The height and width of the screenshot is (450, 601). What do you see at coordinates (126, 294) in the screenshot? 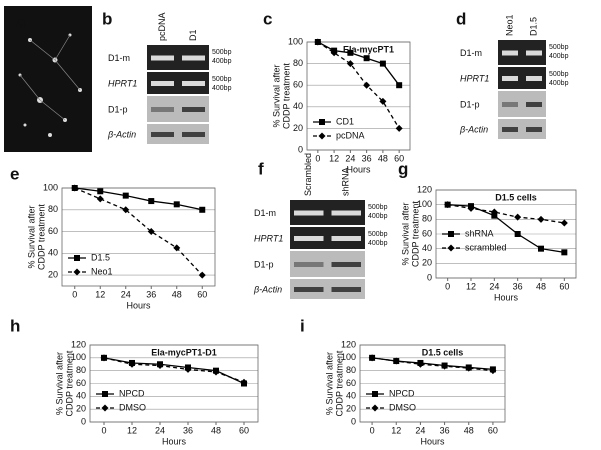
I see `x-tick-label: 24` at bounding box center [126, 294].